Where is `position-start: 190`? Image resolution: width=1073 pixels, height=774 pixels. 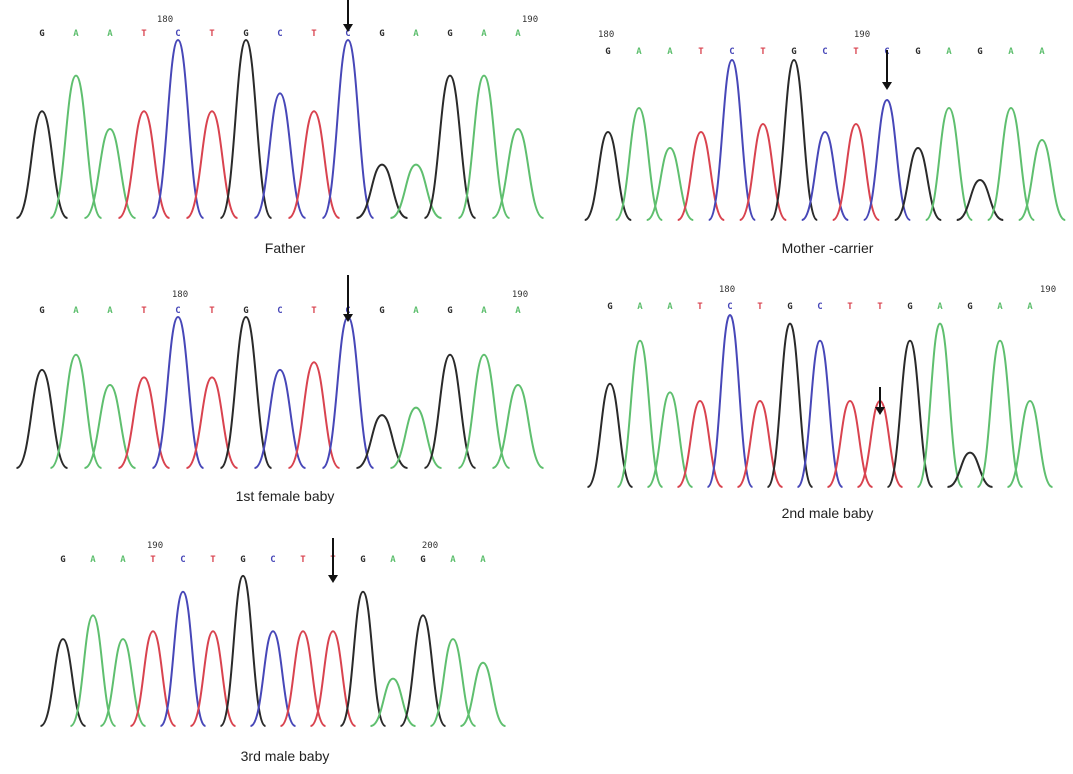 position-start: 190 is located at coordinates (155, 546).